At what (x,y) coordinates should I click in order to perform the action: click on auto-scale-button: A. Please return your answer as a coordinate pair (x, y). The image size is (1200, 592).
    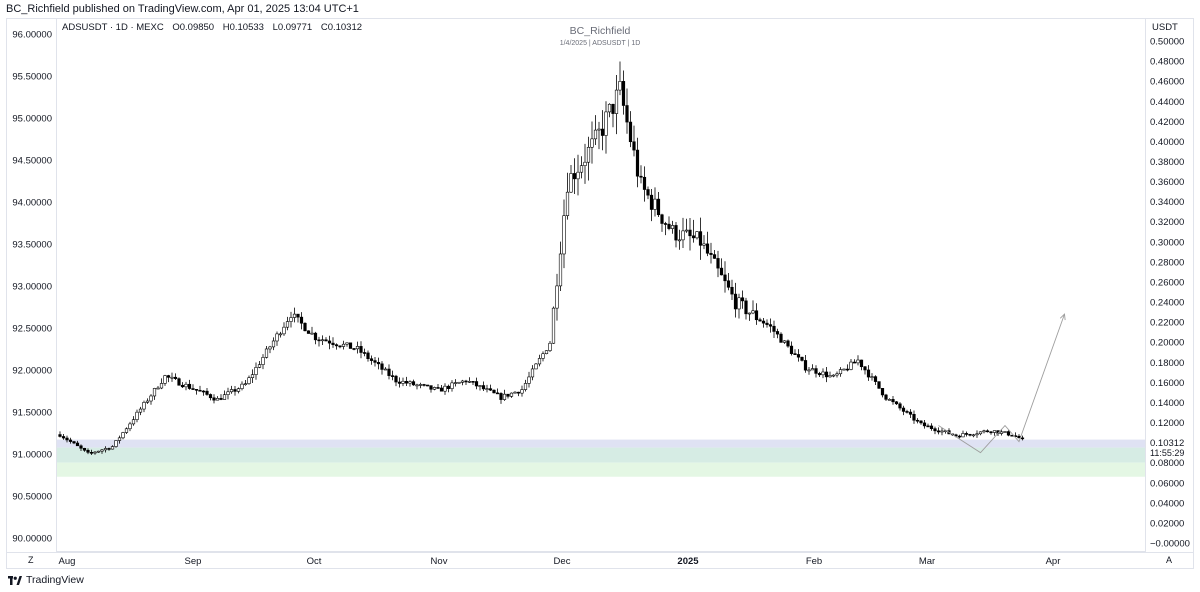
    Looking at the image, I should click on (1169, 560).